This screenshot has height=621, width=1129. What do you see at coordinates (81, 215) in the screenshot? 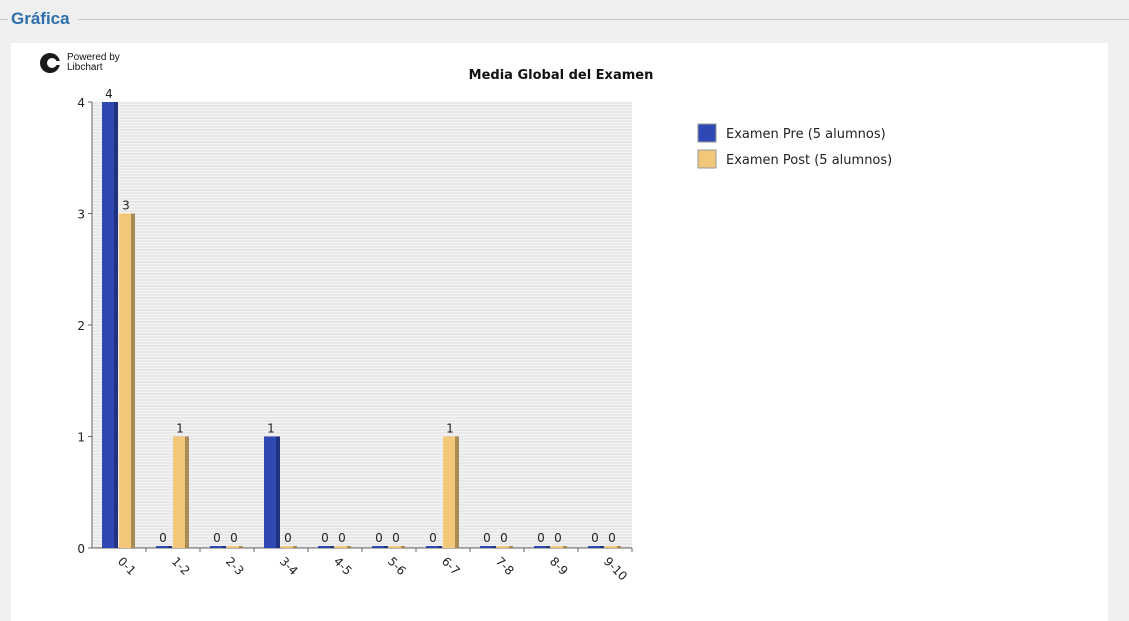
I see `y-tick-label: 3` at bounding box center [81, 215].